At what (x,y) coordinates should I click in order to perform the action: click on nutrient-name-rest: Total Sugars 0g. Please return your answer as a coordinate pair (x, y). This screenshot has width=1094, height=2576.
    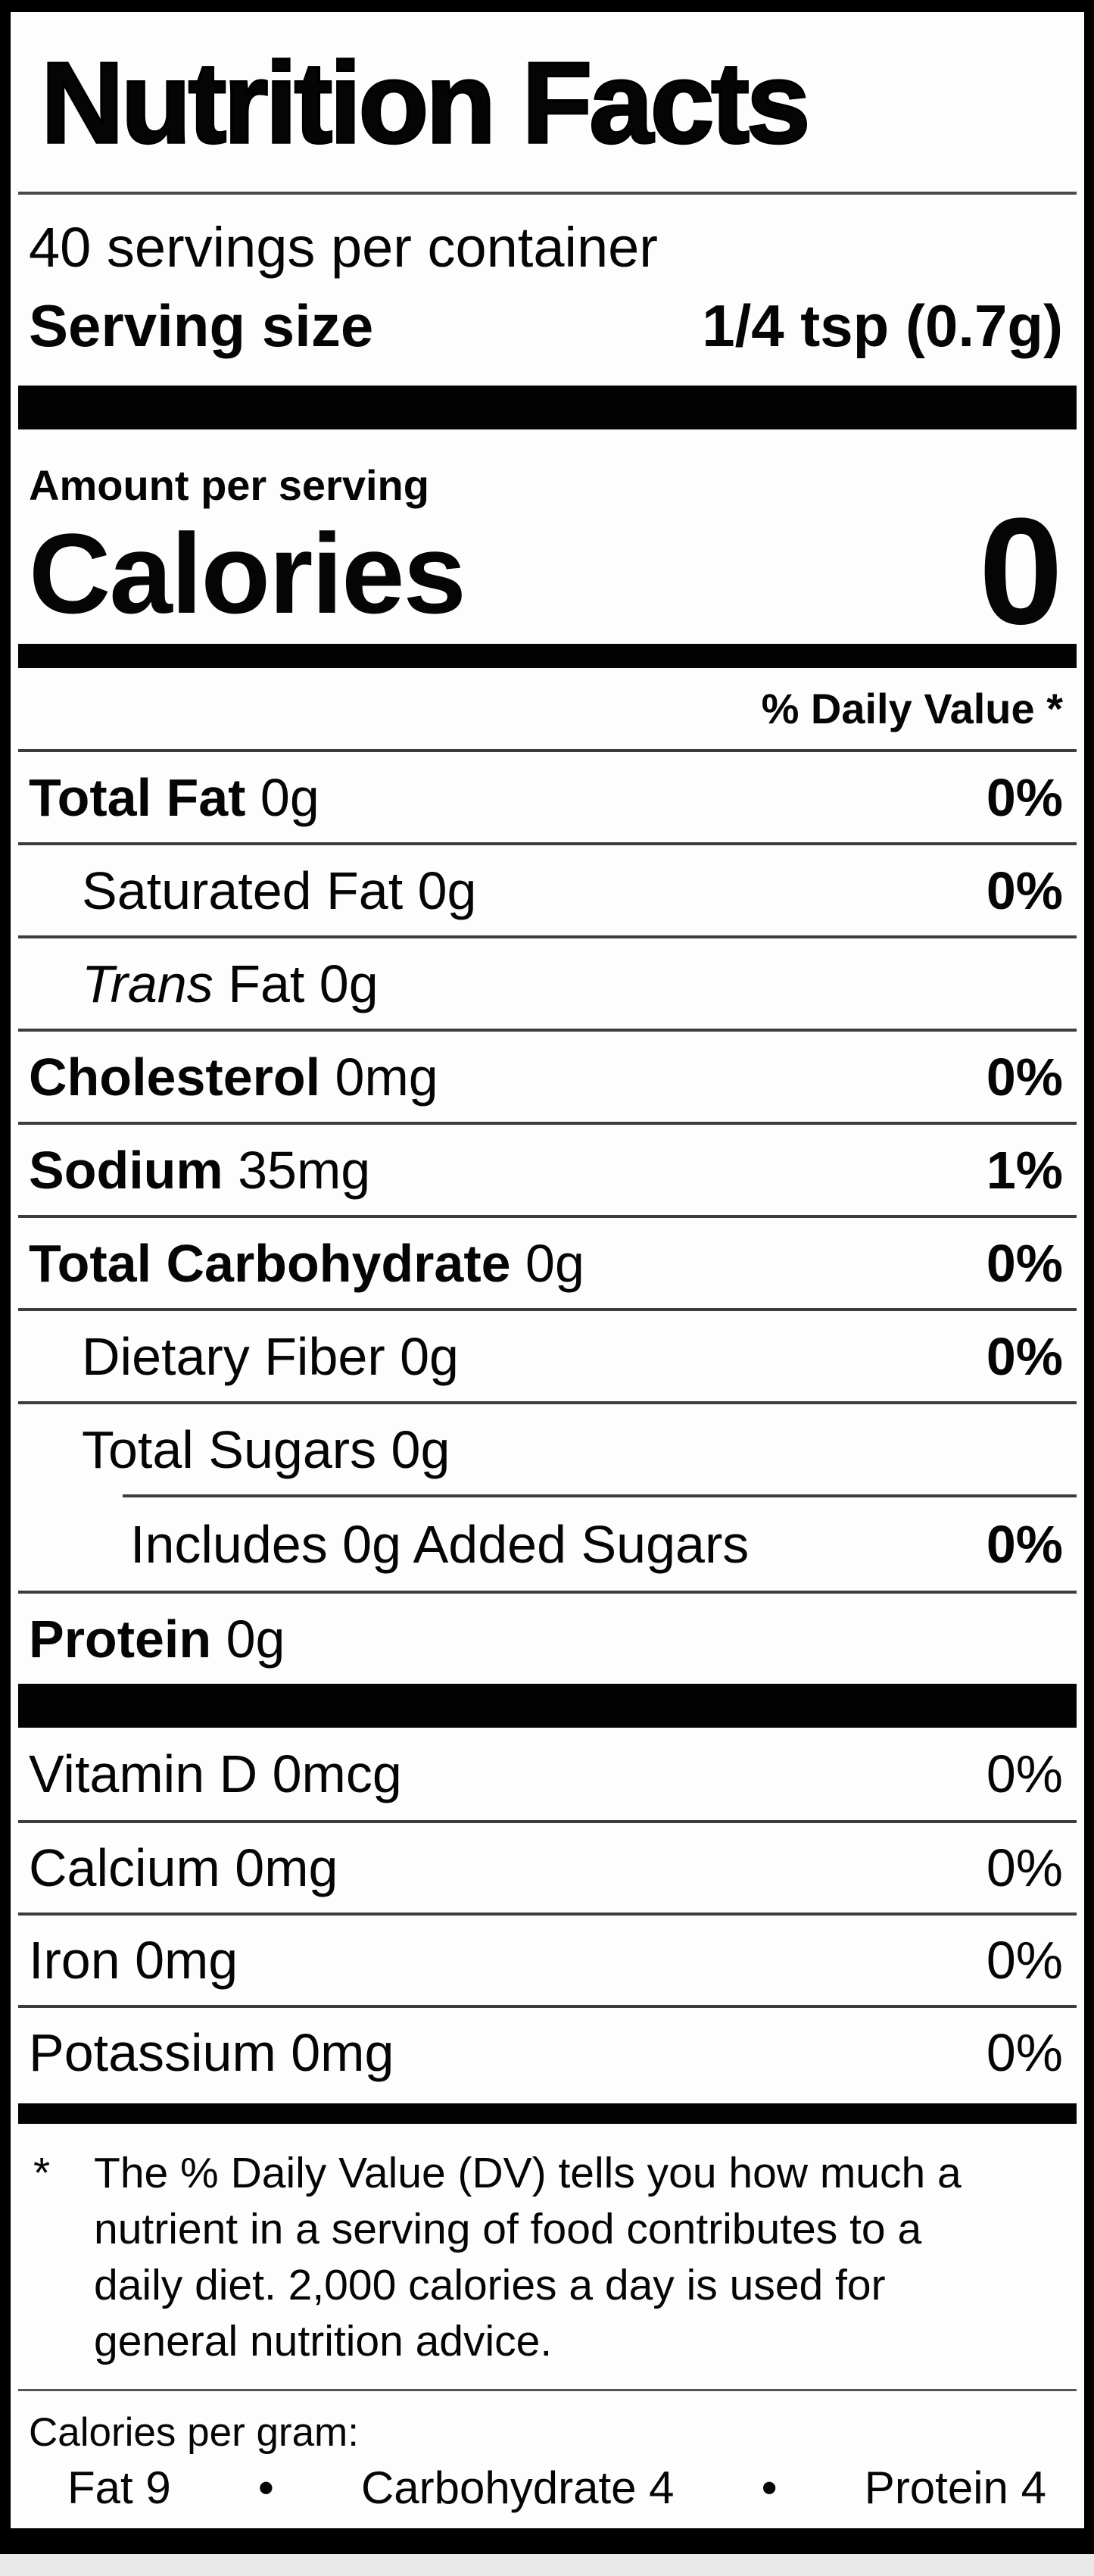
    Looking at the image, I should click on (266, 1449).